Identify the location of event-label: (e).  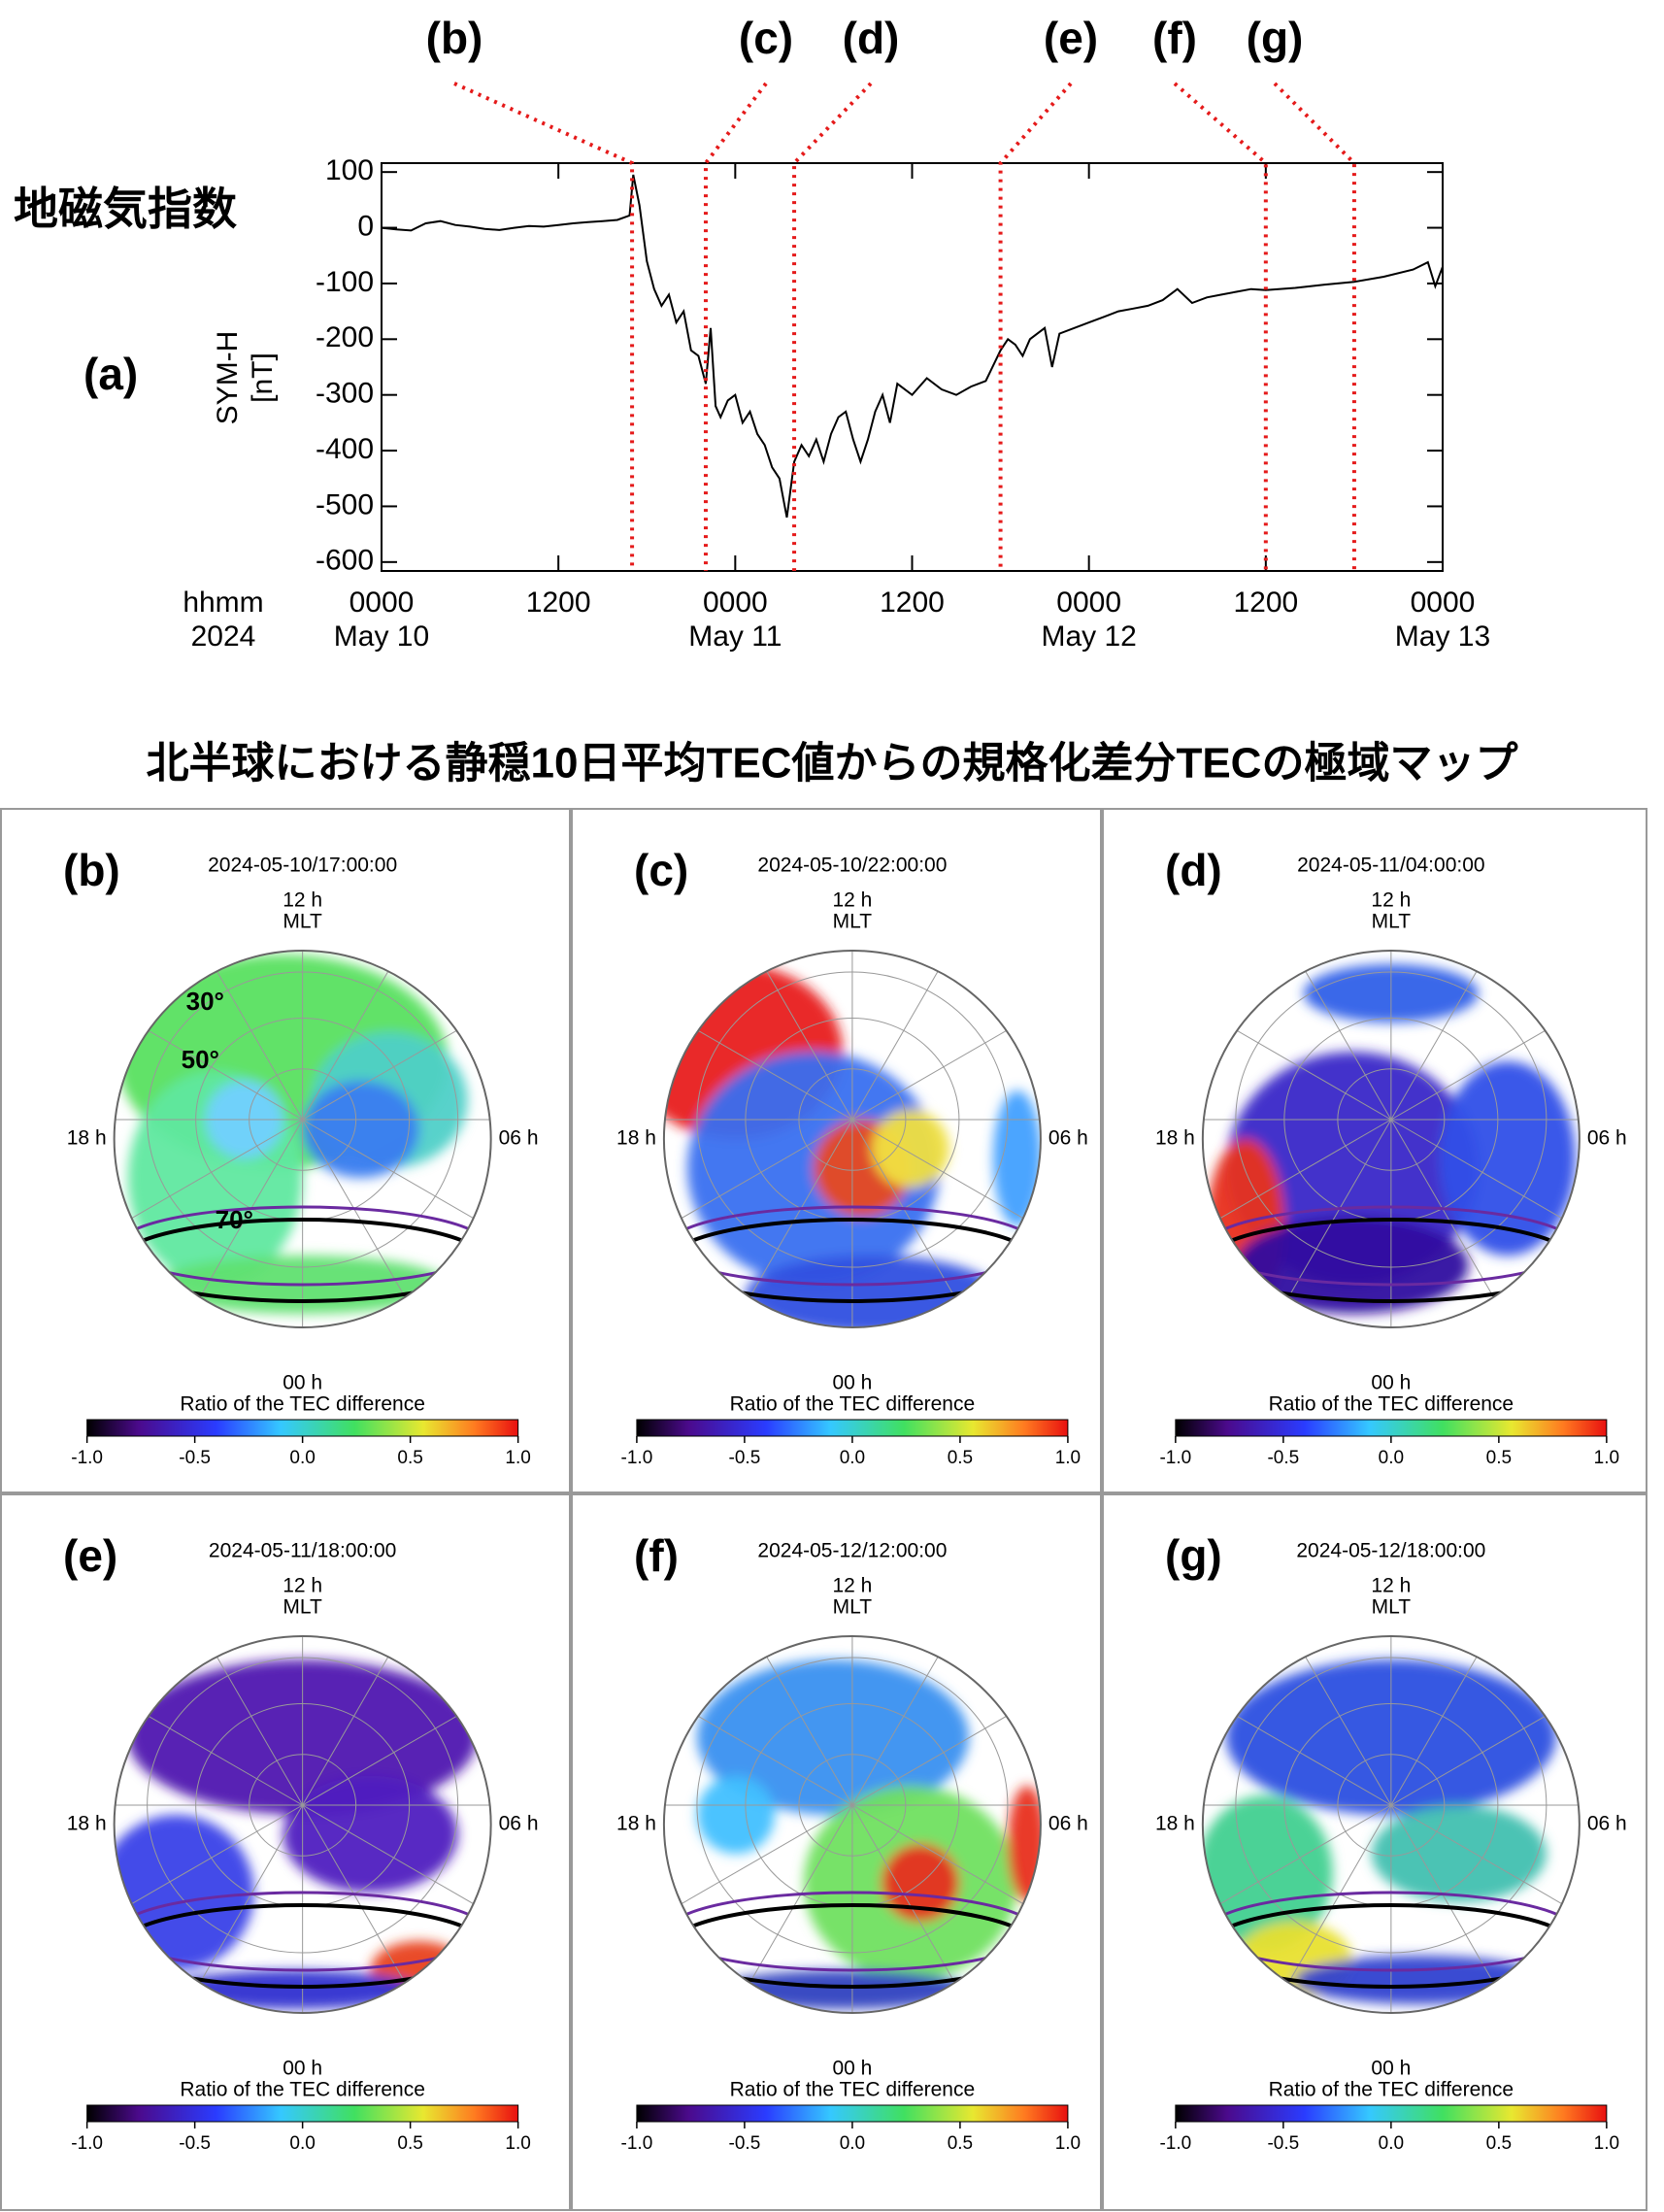
(1071, 38).